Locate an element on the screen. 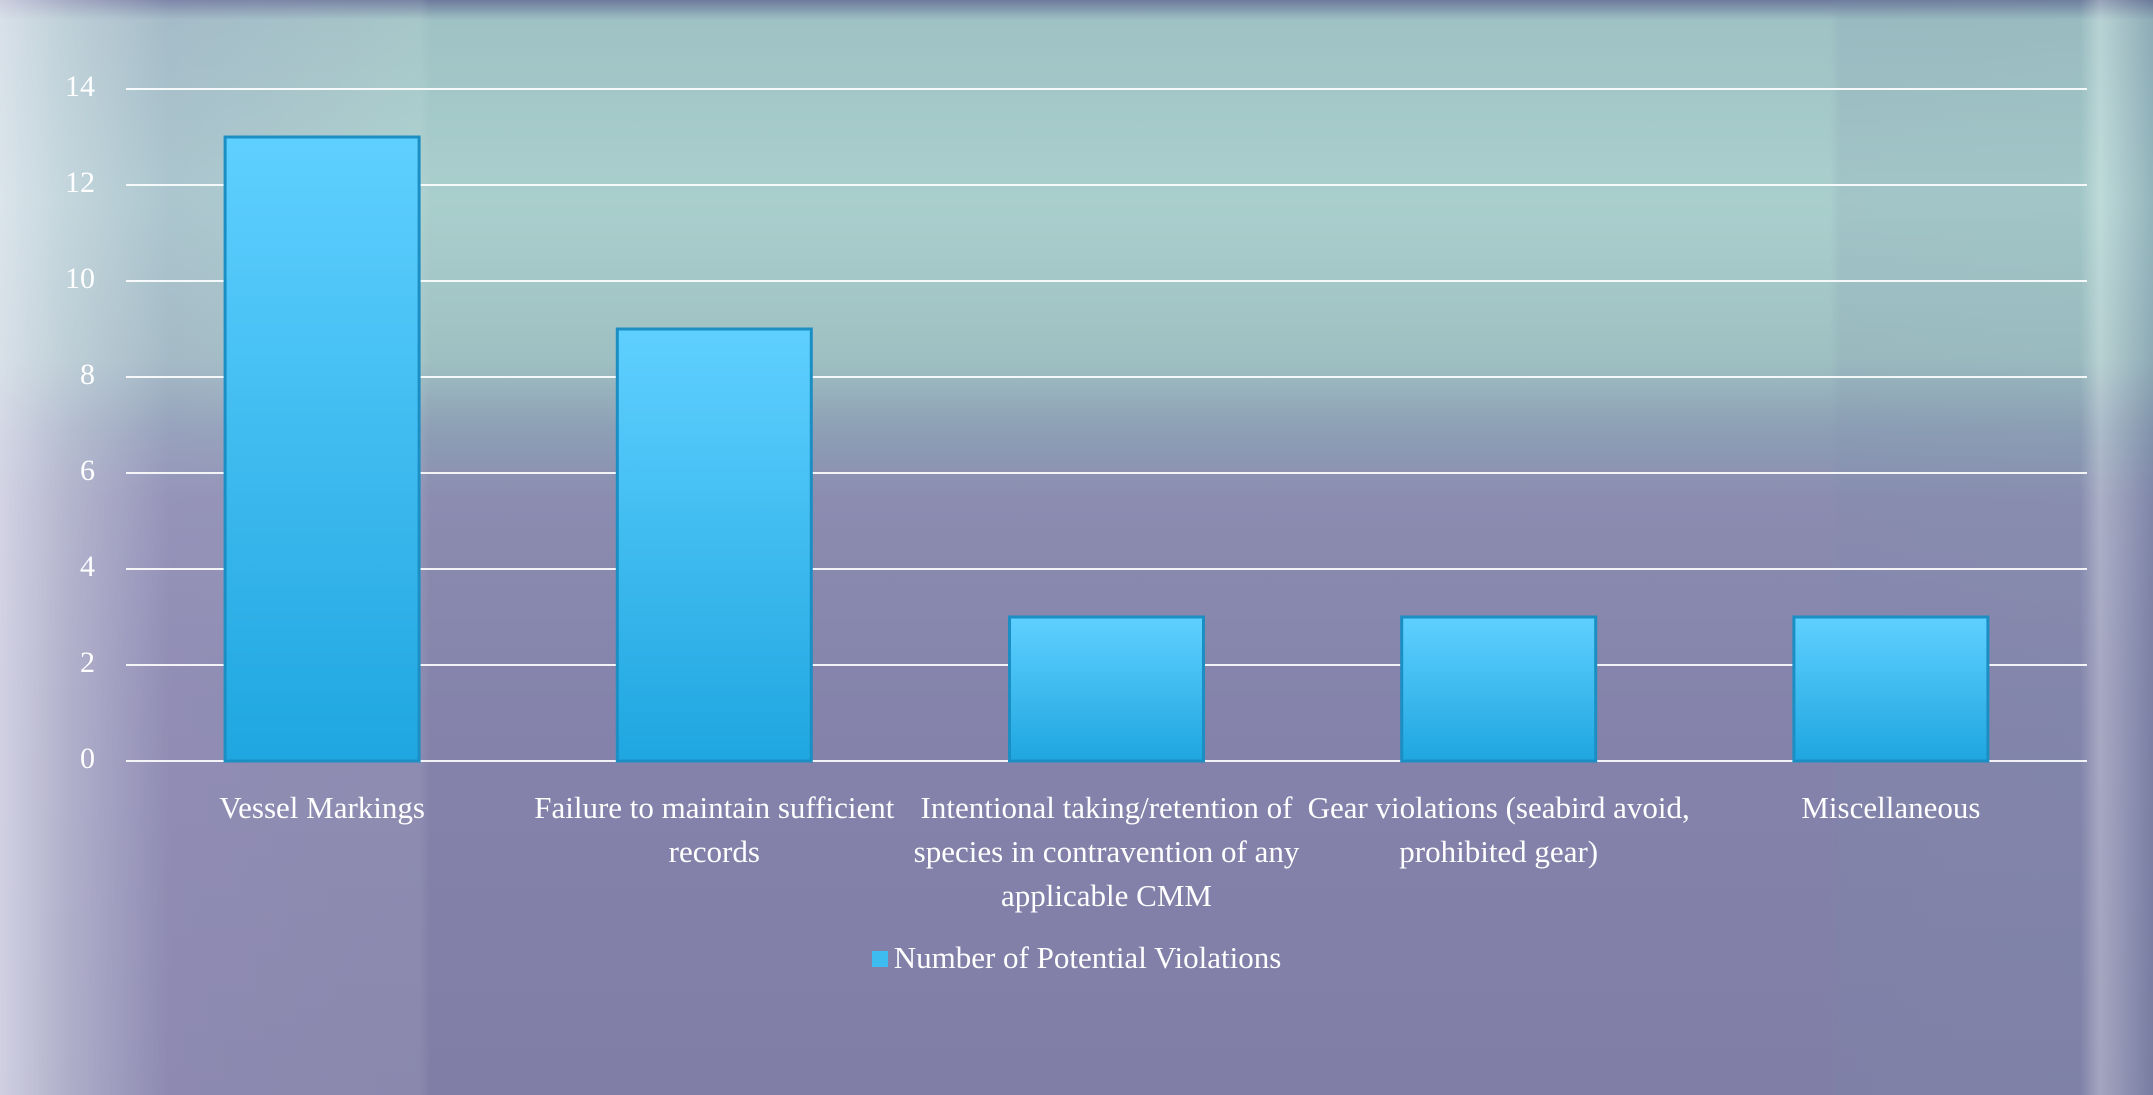  legend: Number of Potential Violations is located at coordinates (1076, 958).